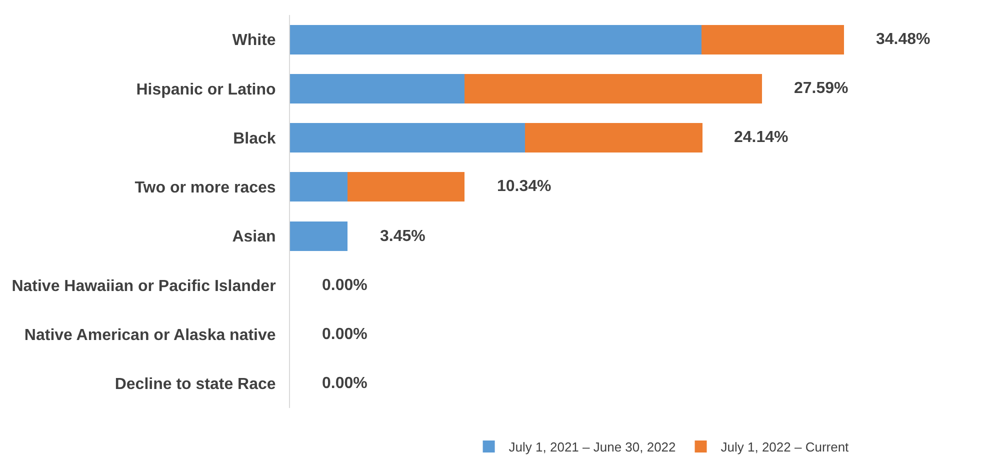  I want to click on y-tick-label: Native American or Alaska native, so click(150, 335).